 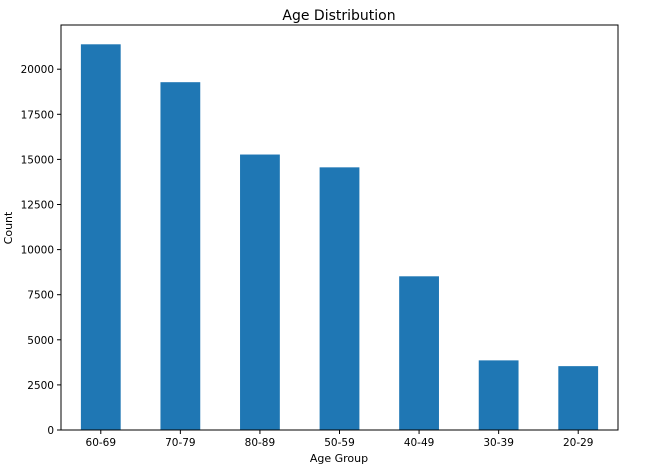 What do you see at coordinates (498, 443) in the screenshot?
I see `x-tick-label: 30-39` at bounding box center [498, 443].